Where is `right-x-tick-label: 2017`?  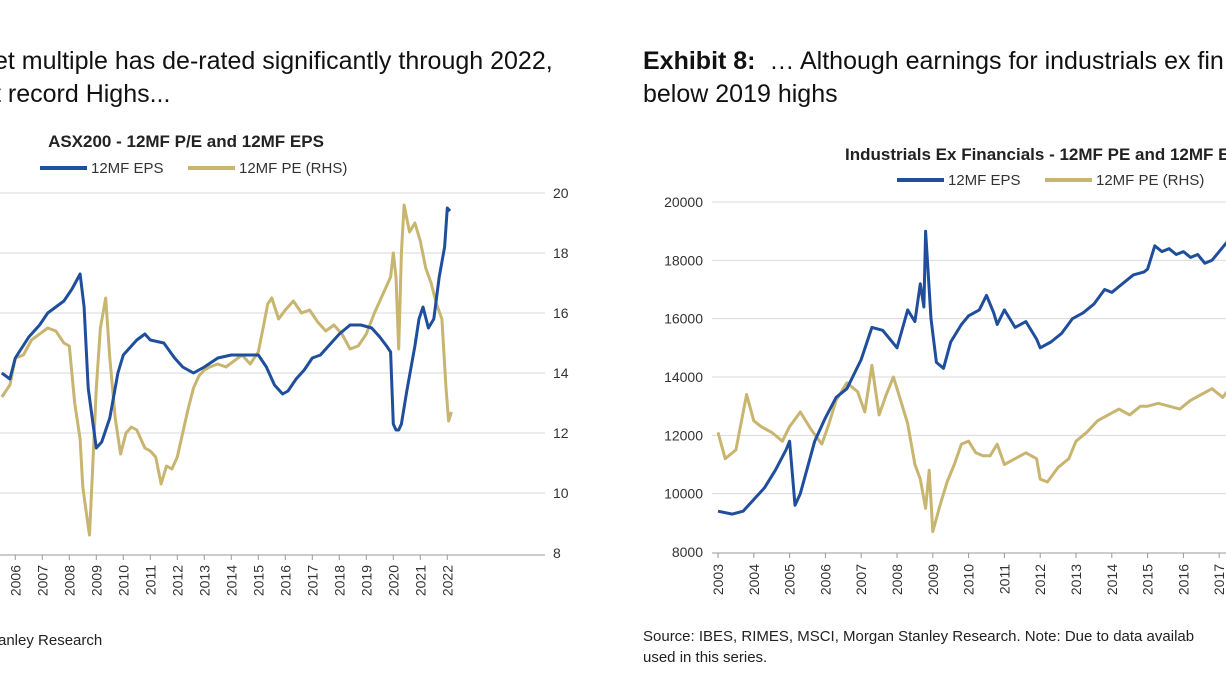 right-x-tick-label: 2017 is located at coordinates (1218, 579).